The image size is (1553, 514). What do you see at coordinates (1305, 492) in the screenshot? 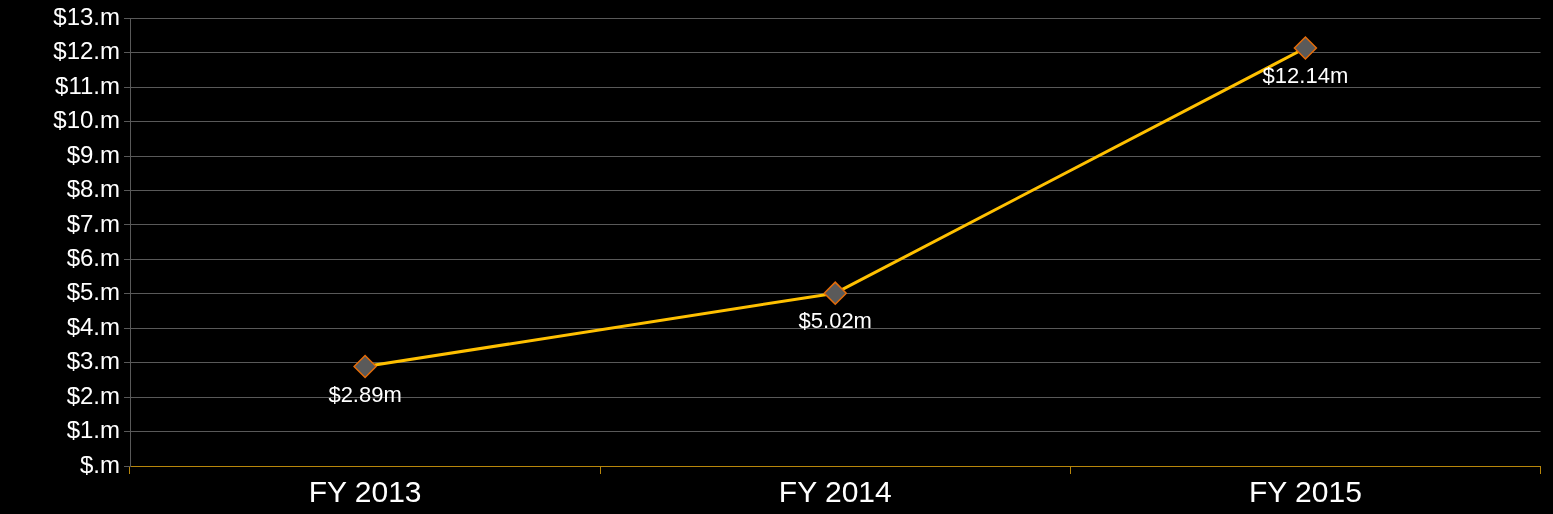
I see `x-tick-label: FY 2015` at bounding box center [1305, 492].